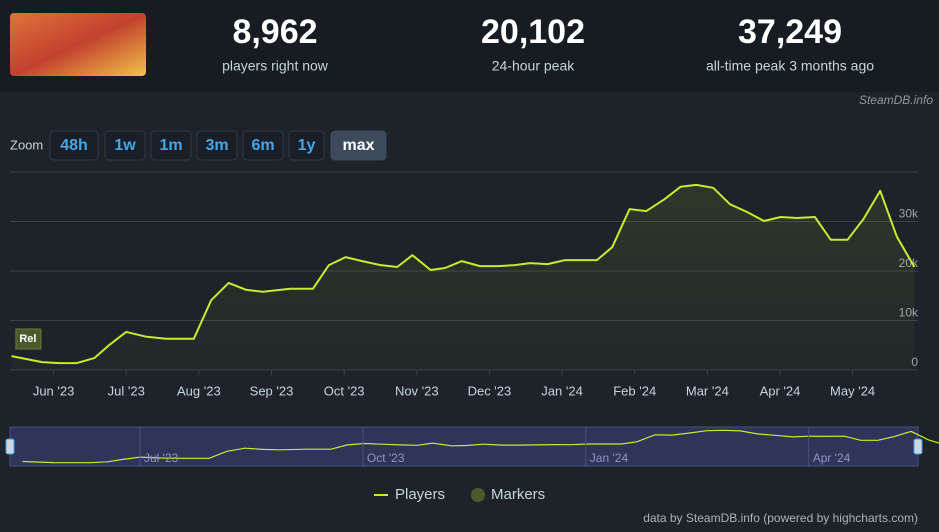  I want to click on zoom-button-label: 3m, so click(216, 145).